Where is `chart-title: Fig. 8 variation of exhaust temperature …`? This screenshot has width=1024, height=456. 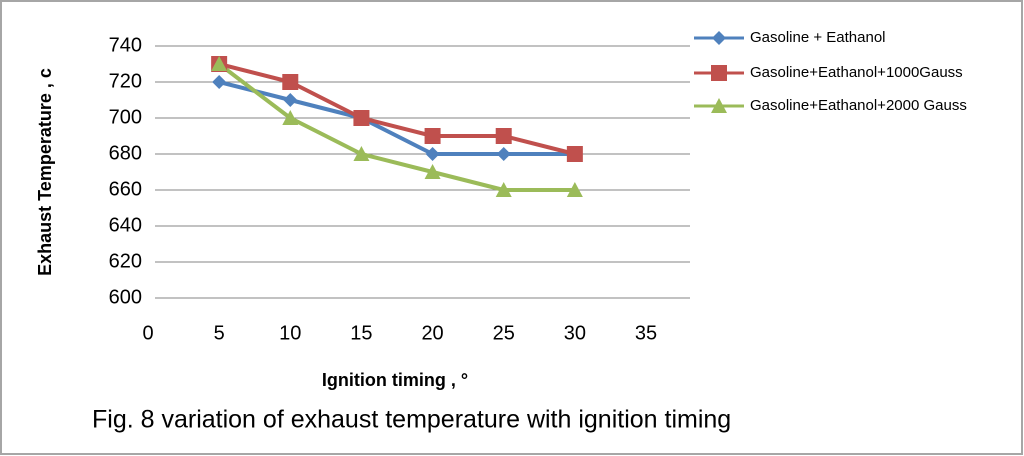
chart-title: Fig. 8 variation of exhaust temperature … is located at coordinates (411, 420).